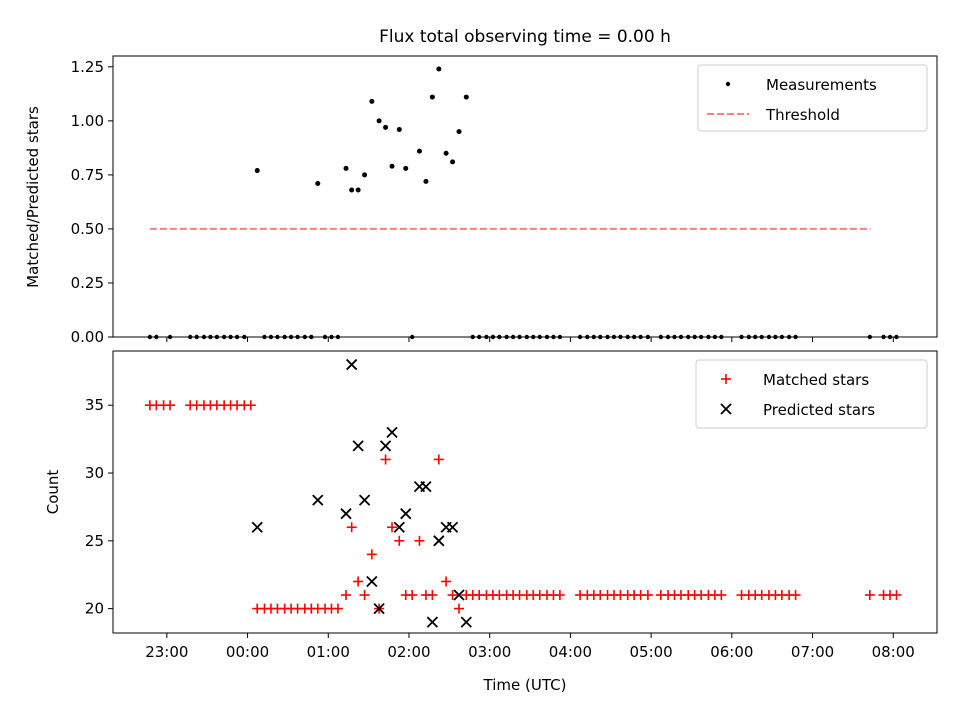  Describe the element at coordinates (87, 229) in the screenshot. I see `y-tick-label: 0.50` at that location.